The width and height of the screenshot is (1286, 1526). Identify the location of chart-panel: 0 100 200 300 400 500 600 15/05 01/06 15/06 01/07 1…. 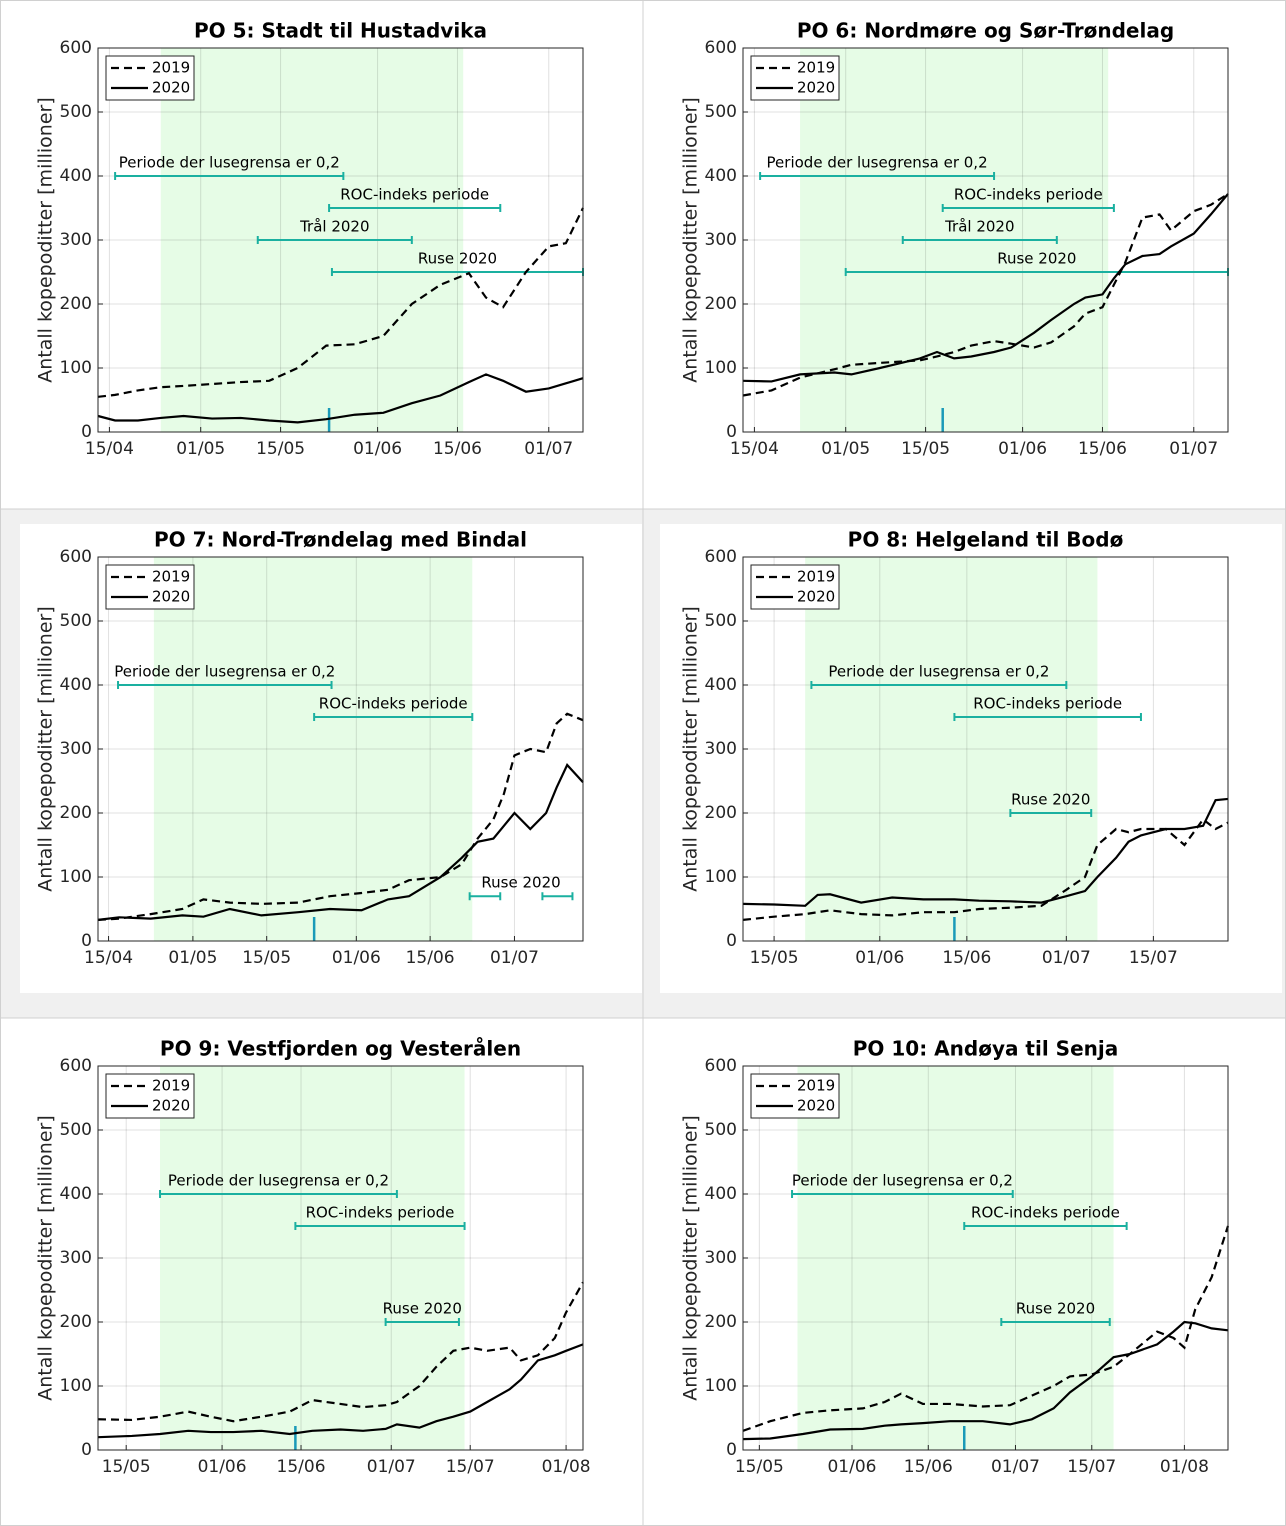
(954, 748).